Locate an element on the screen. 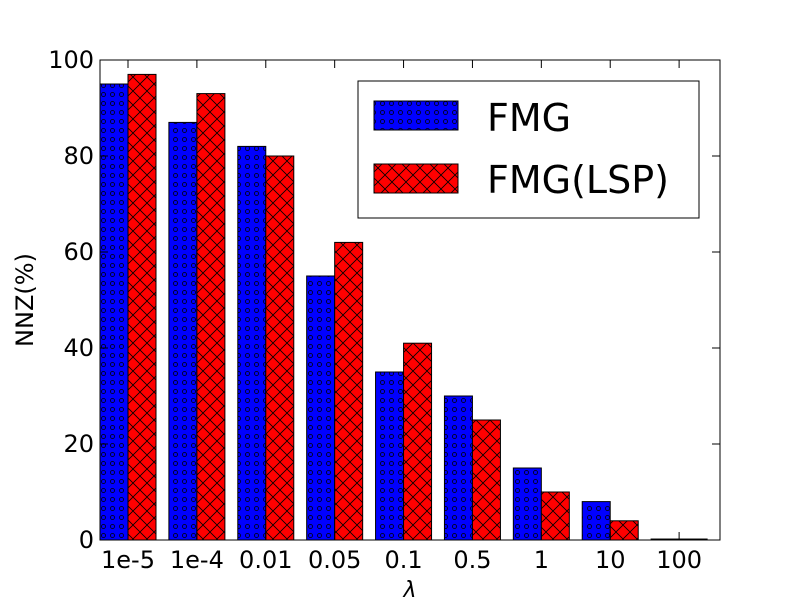  x-tick-label-0.01: 0.01 is located at coordinates (265, 560).